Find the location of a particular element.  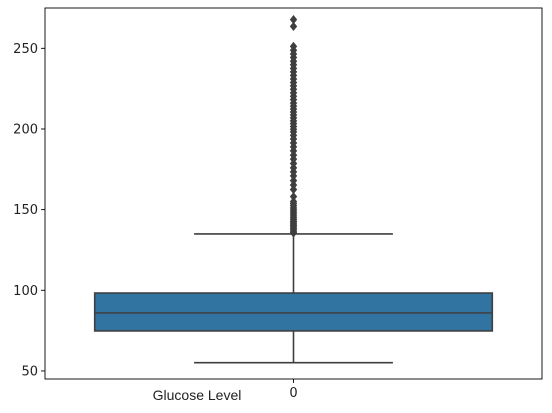

y-axis: 50 100 150 200 250 is located at coordinates (29, 210).